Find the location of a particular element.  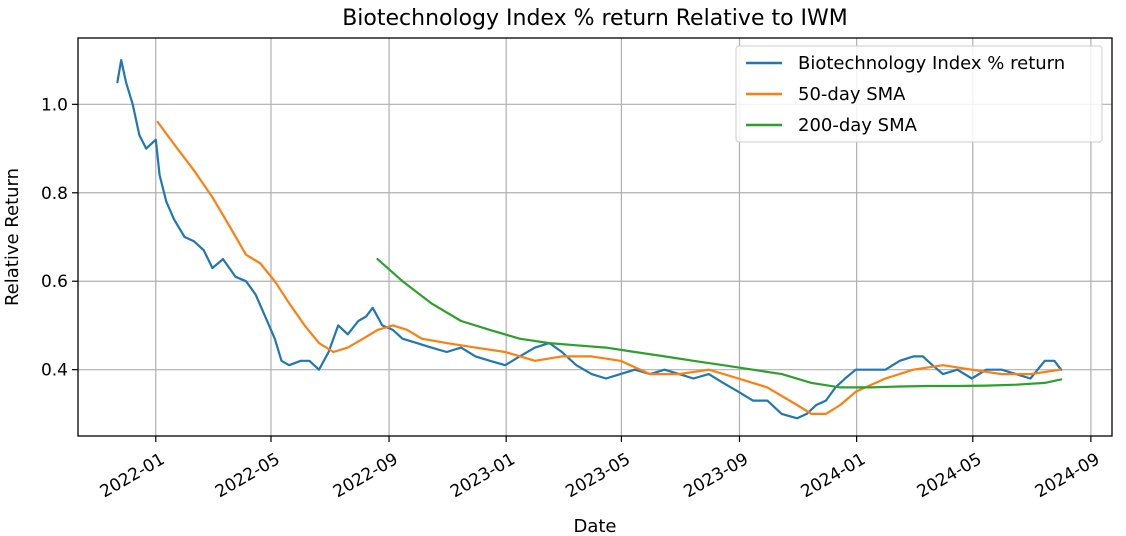

x-tick-label: 2023-09 is located at coordinates (716, 475).